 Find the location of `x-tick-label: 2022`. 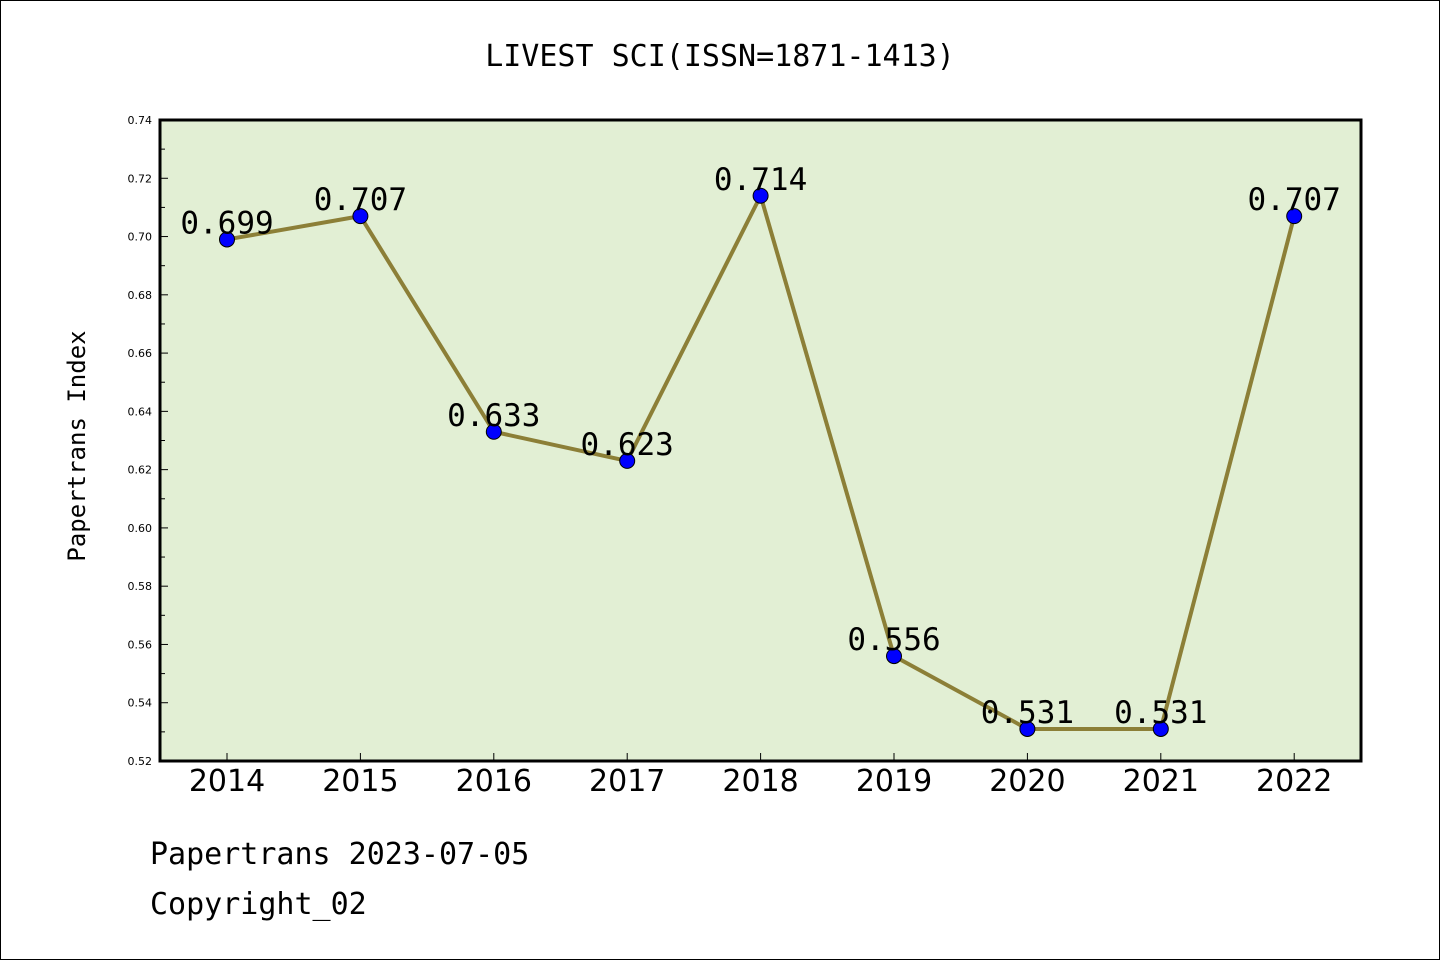

x-tick-label: 2022 is located at coordinates (1294, 781).